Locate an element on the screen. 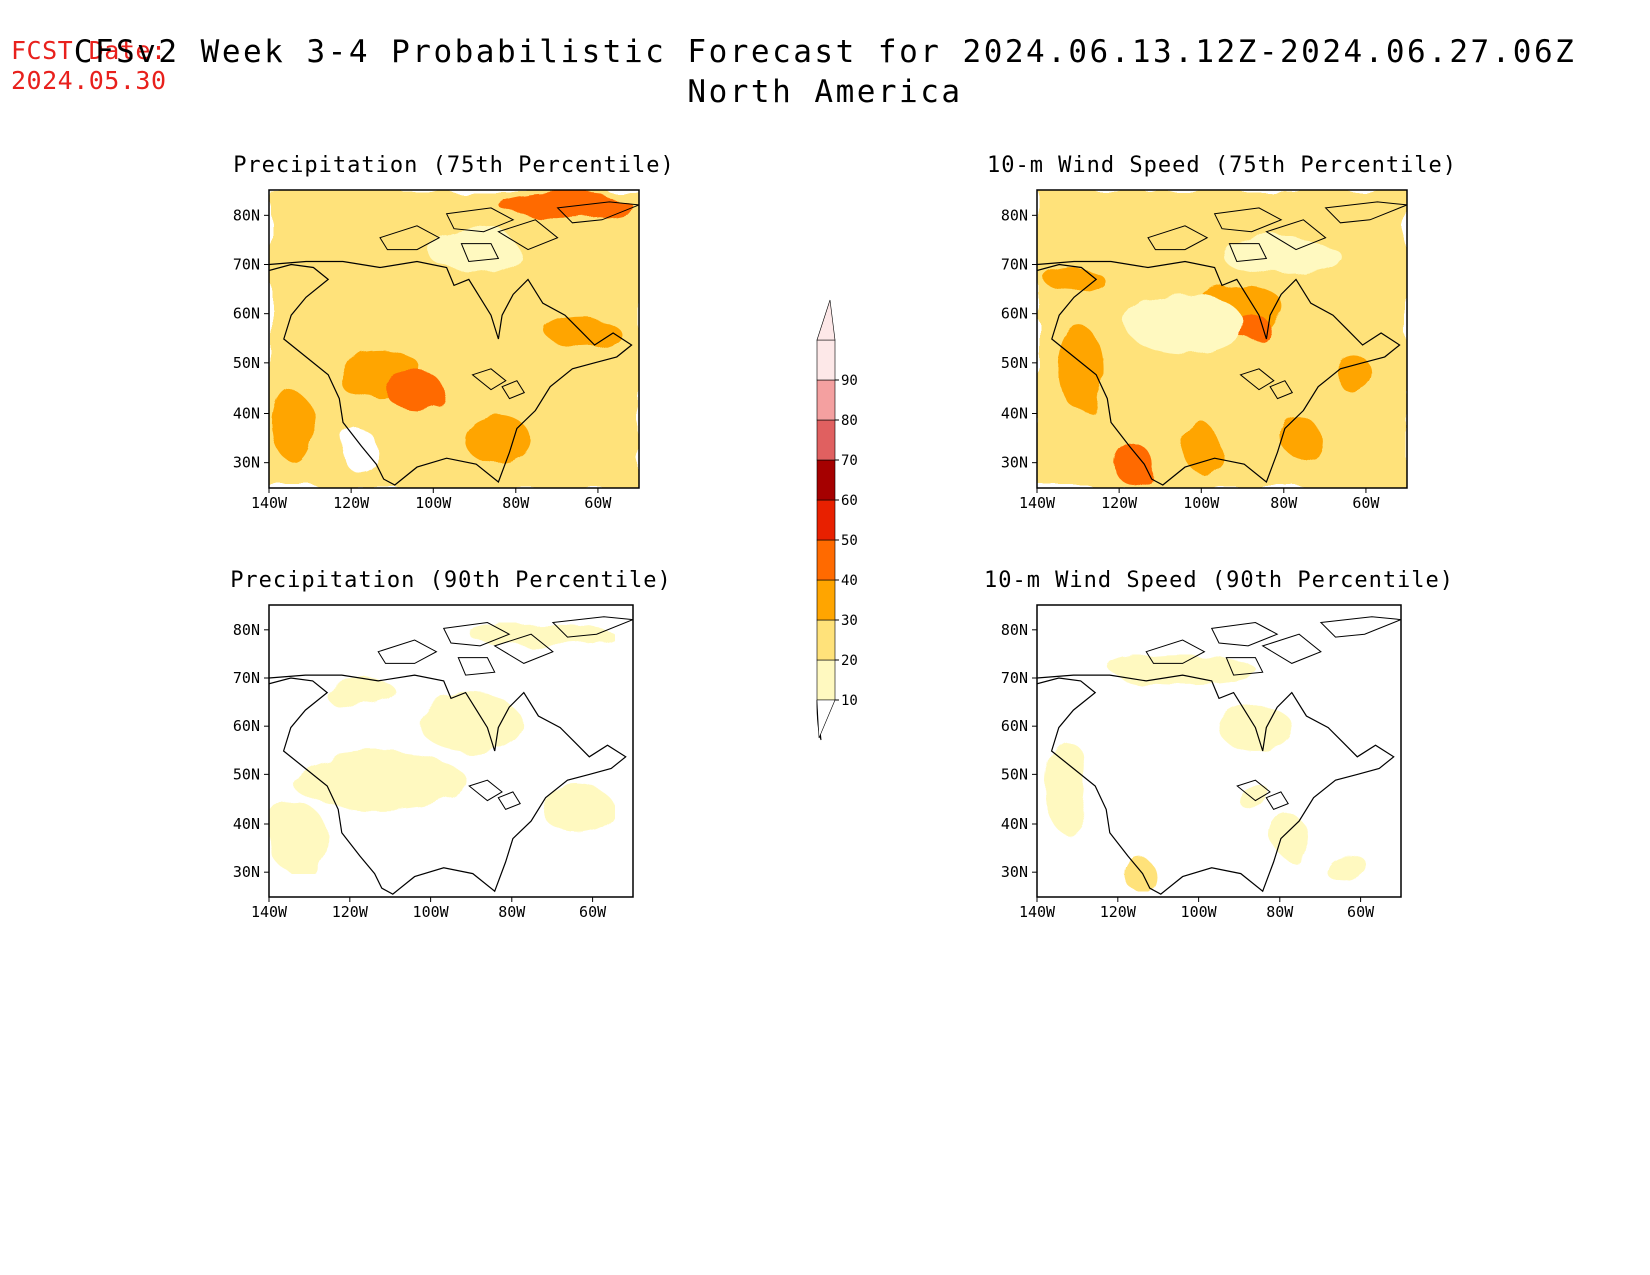 The height and width of the screenshot is (1275, 1650). colorbar-label: 80 is located at coordinates (849, 421).